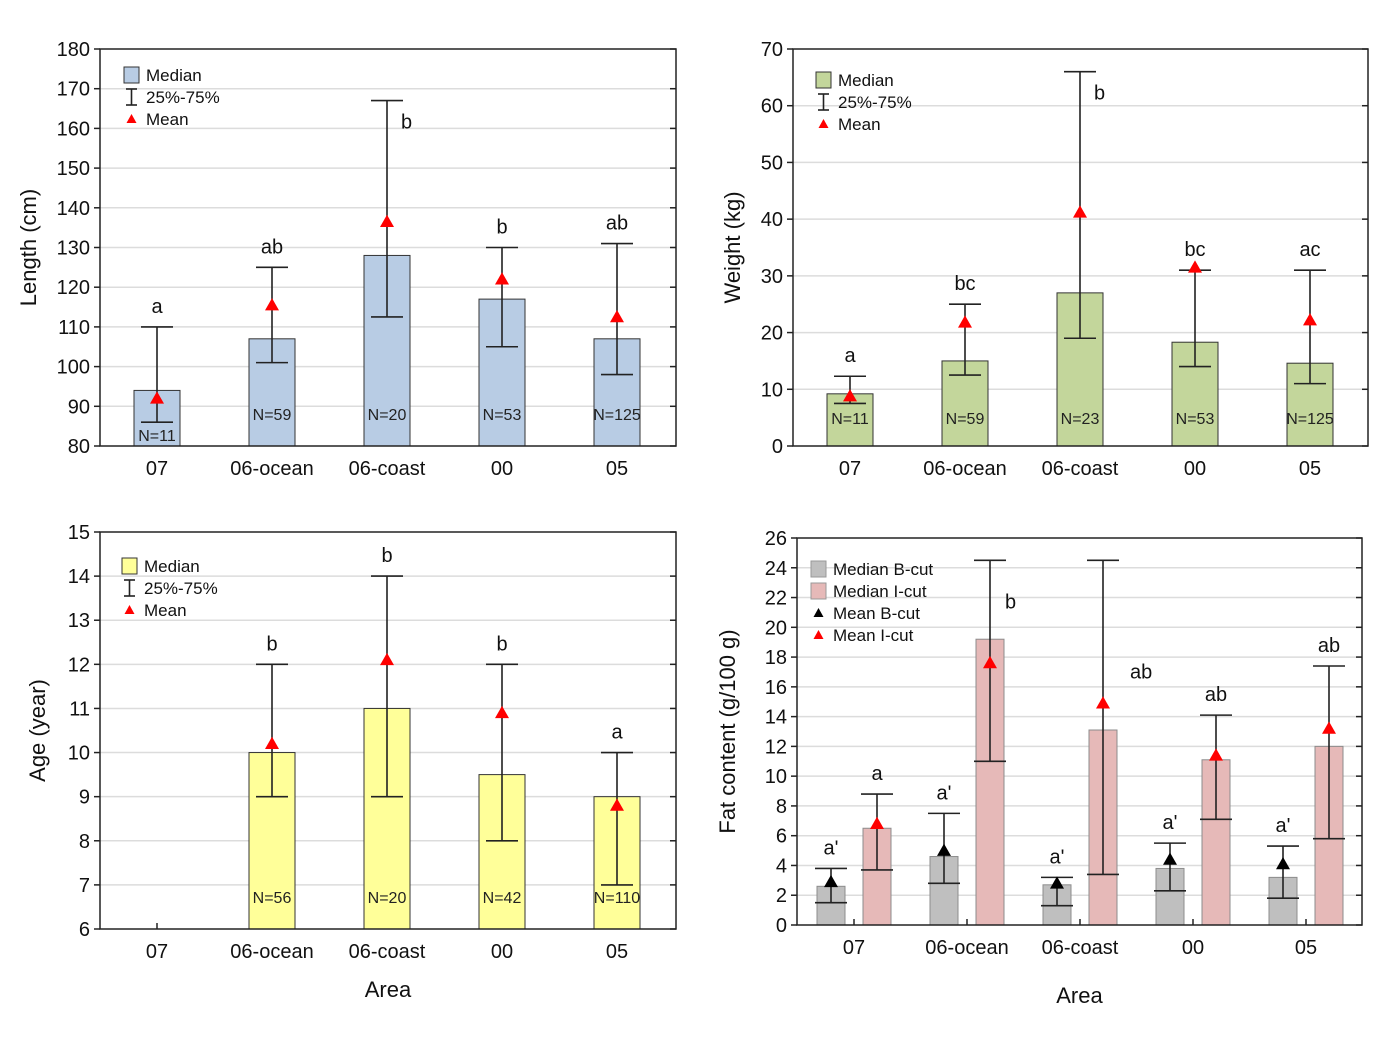  I want to click on y-axis-title: Fat content (g/100 g), so click(727, 731).